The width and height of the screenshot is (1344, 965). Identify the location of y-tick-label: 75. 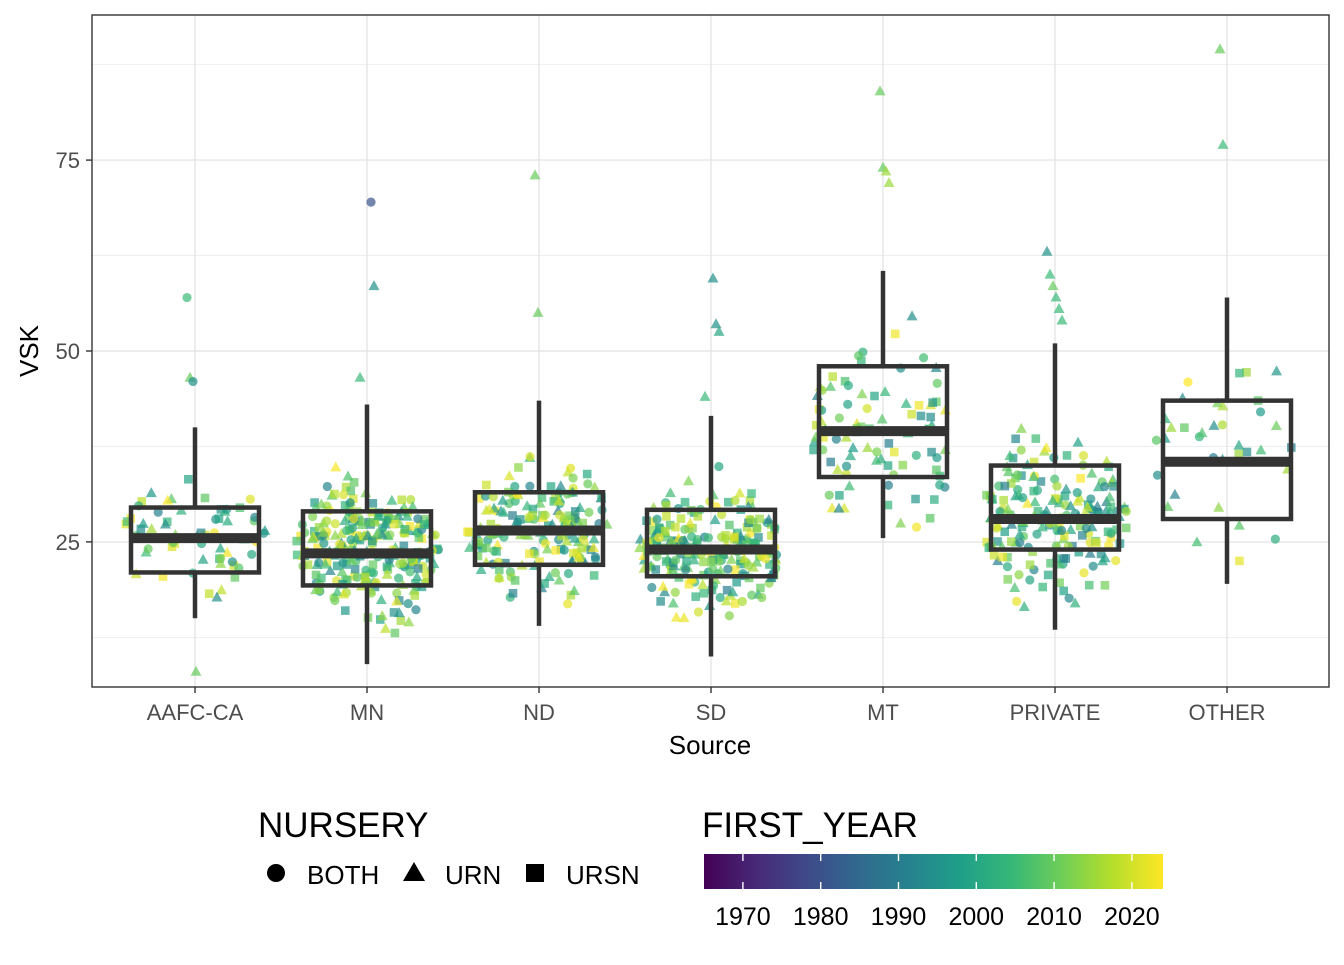
(68, 160).